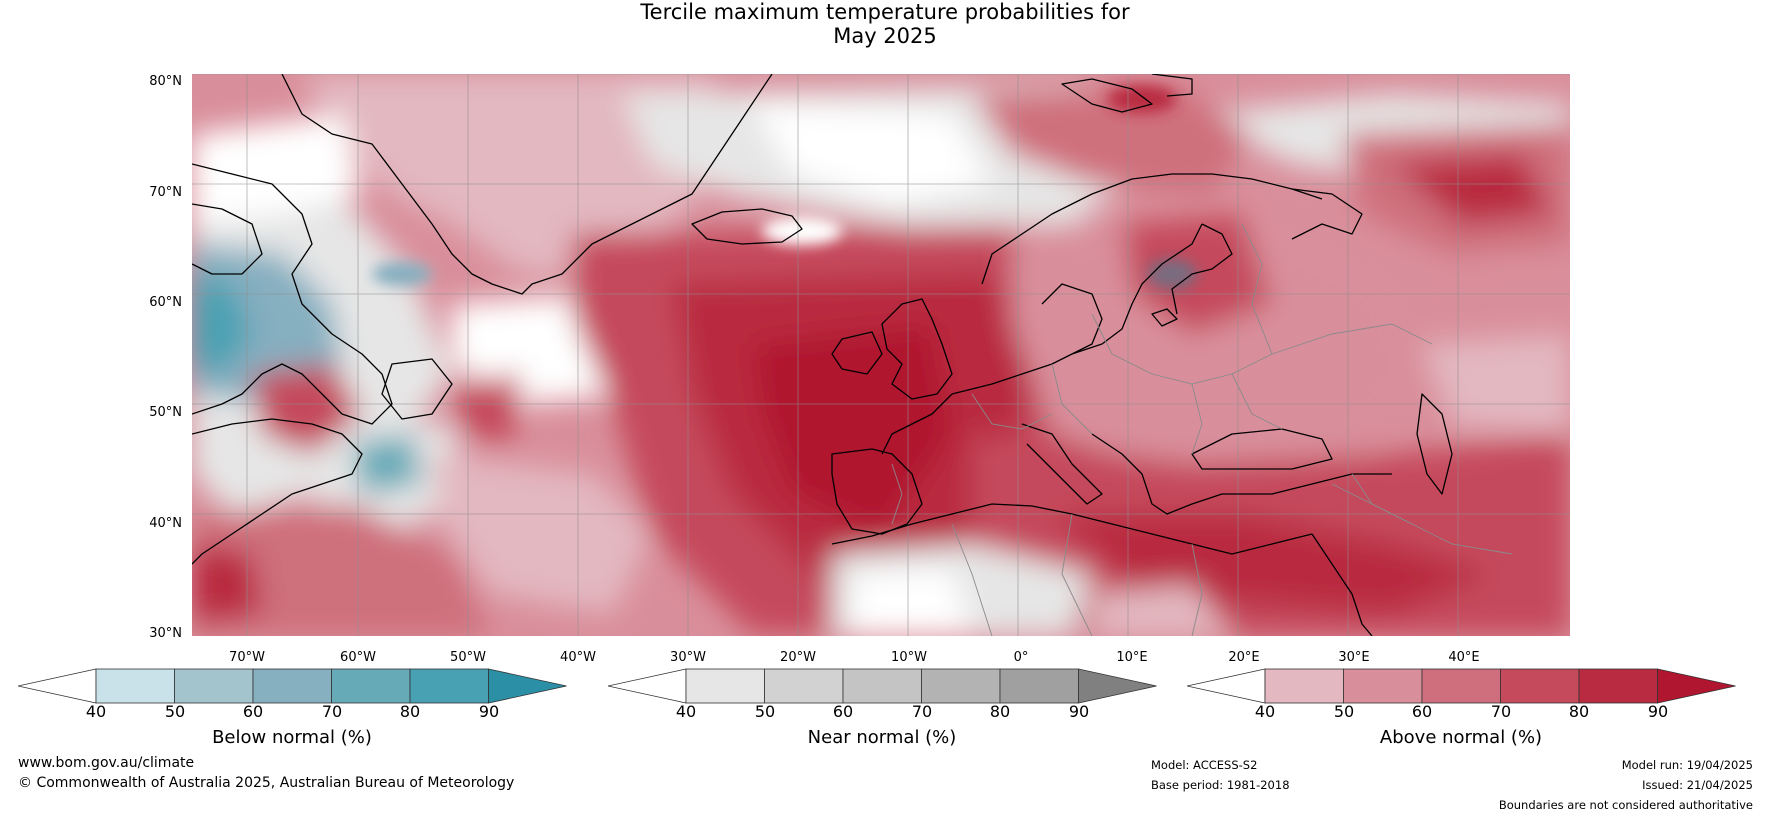 This screenshot has height=816, width=1770. I want to click on footer-base-period: Base period: 1981-2018, so click(1220, 785).